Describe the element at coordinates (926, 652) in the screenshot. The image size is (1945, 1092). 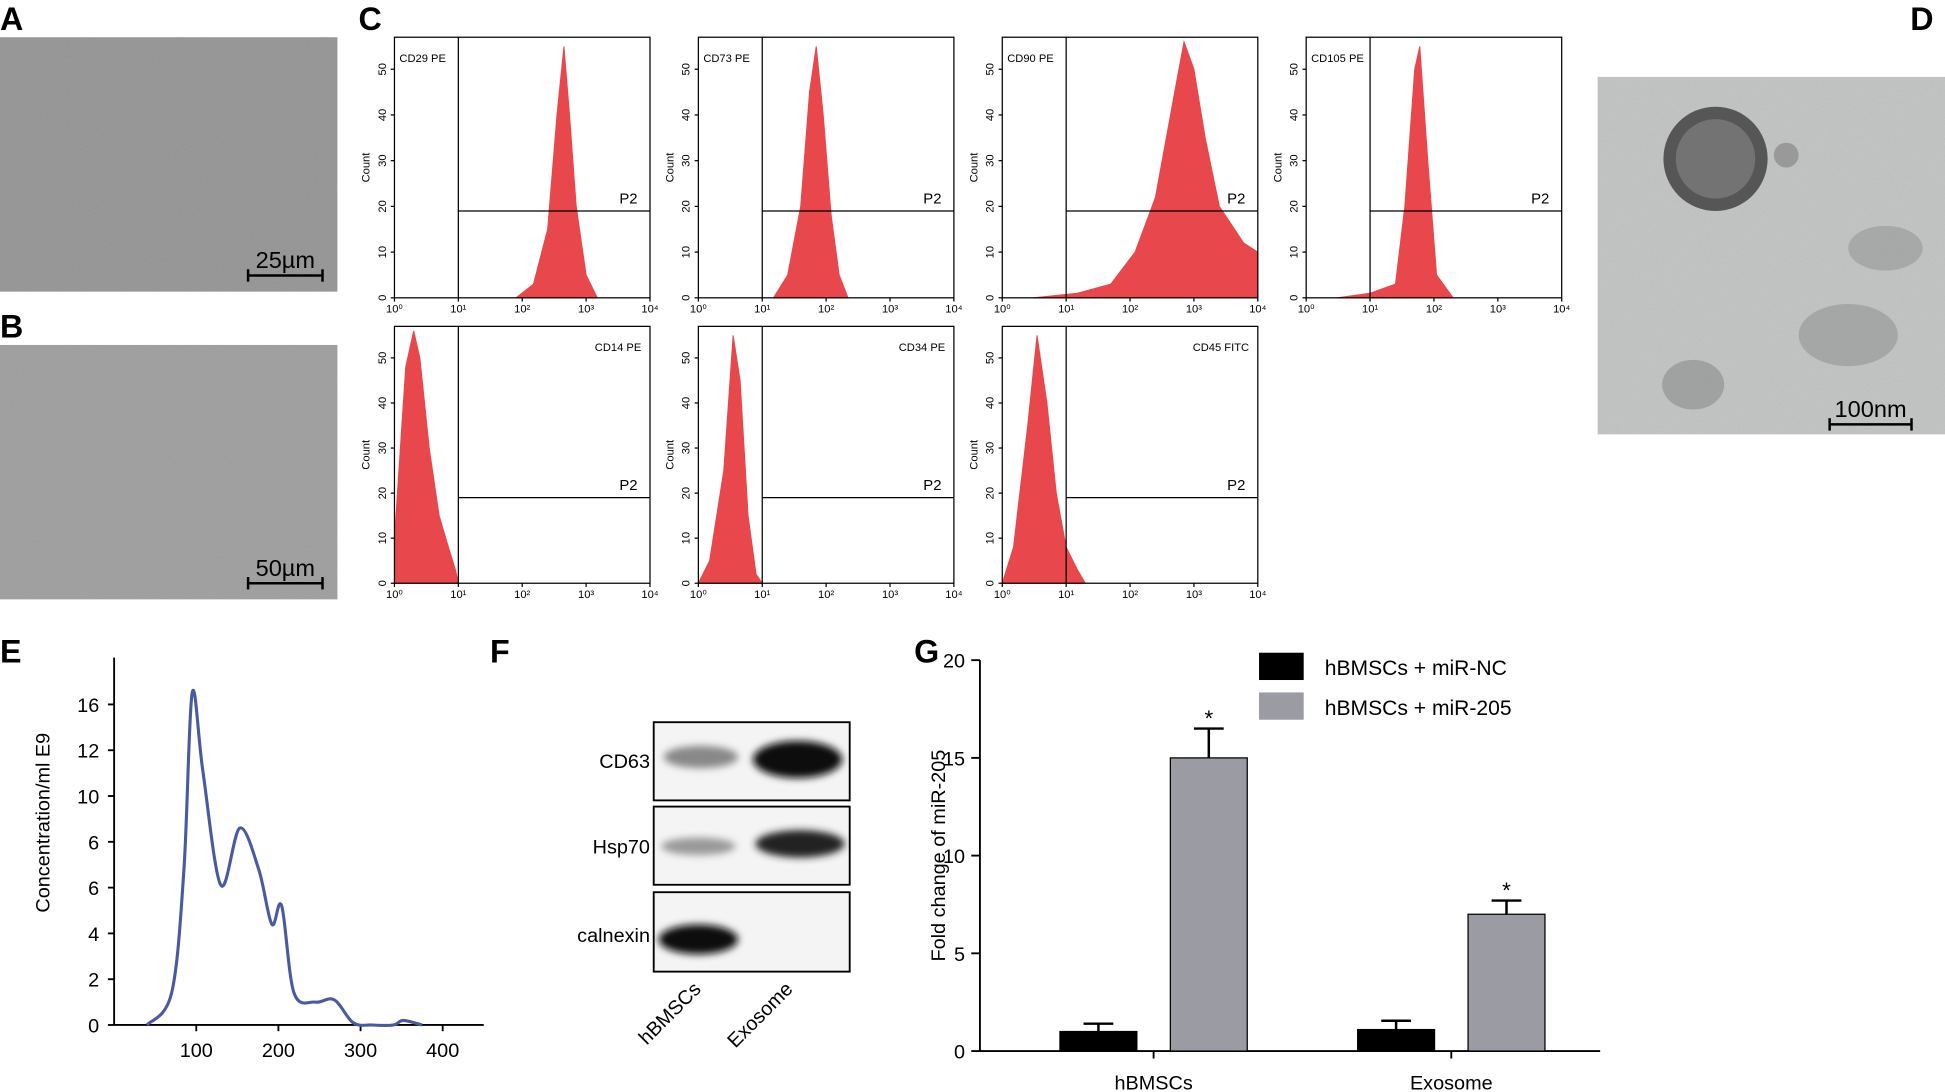
I see `panel-label: G` at that location.